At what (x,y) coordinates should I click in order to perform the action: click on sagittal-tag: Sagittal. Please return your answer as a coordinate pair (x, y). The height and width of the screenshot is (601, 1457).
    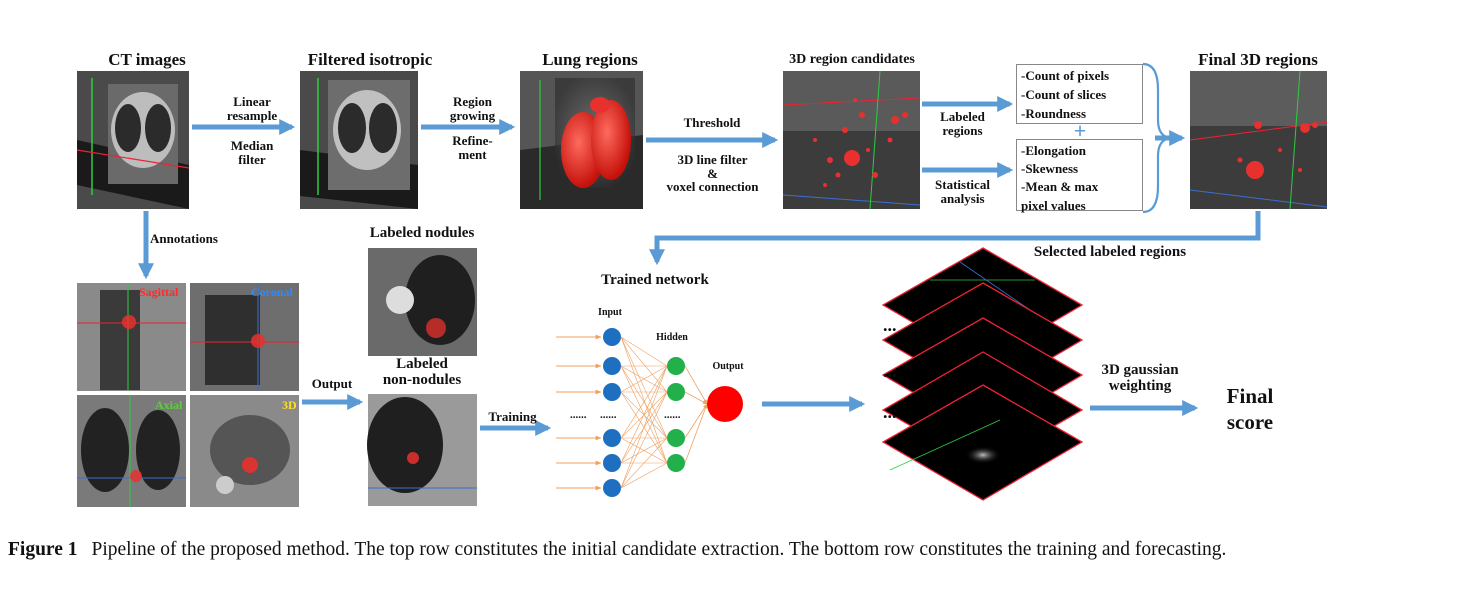
    Looking at the image, I should click on (159, 292).